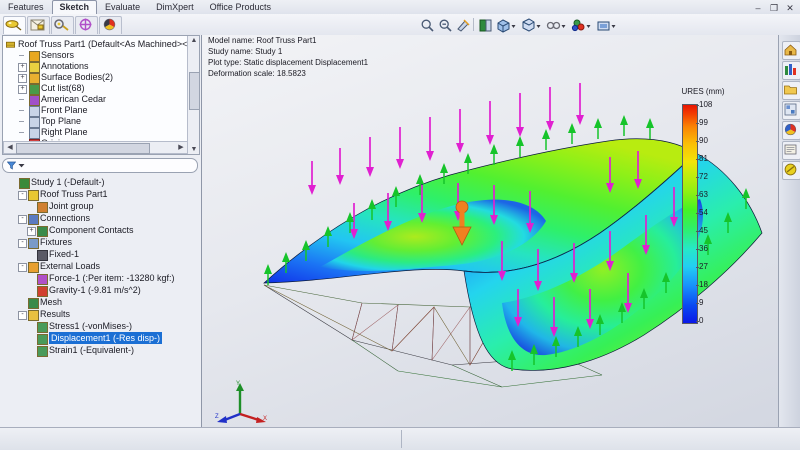  What do you see at coordinates (83, 148) in the screenshot?
I see `feature-tree-hscroll-thumb` at bounding box center [83, 148].